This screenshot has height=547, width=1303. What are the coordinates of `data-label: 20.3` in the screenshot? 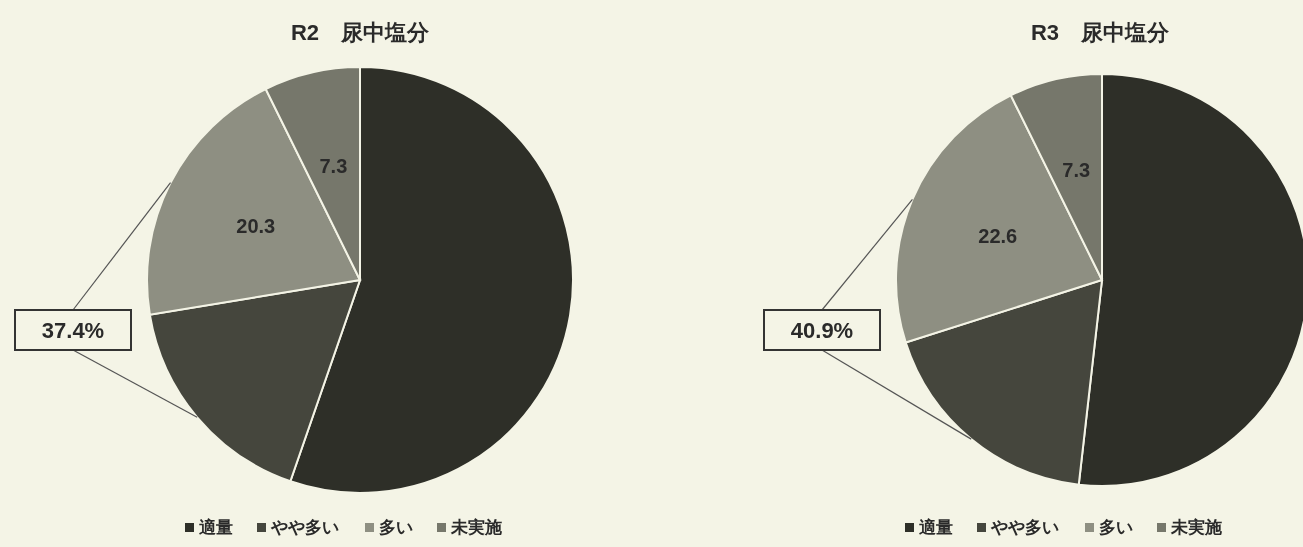 It's located at (256, 226).